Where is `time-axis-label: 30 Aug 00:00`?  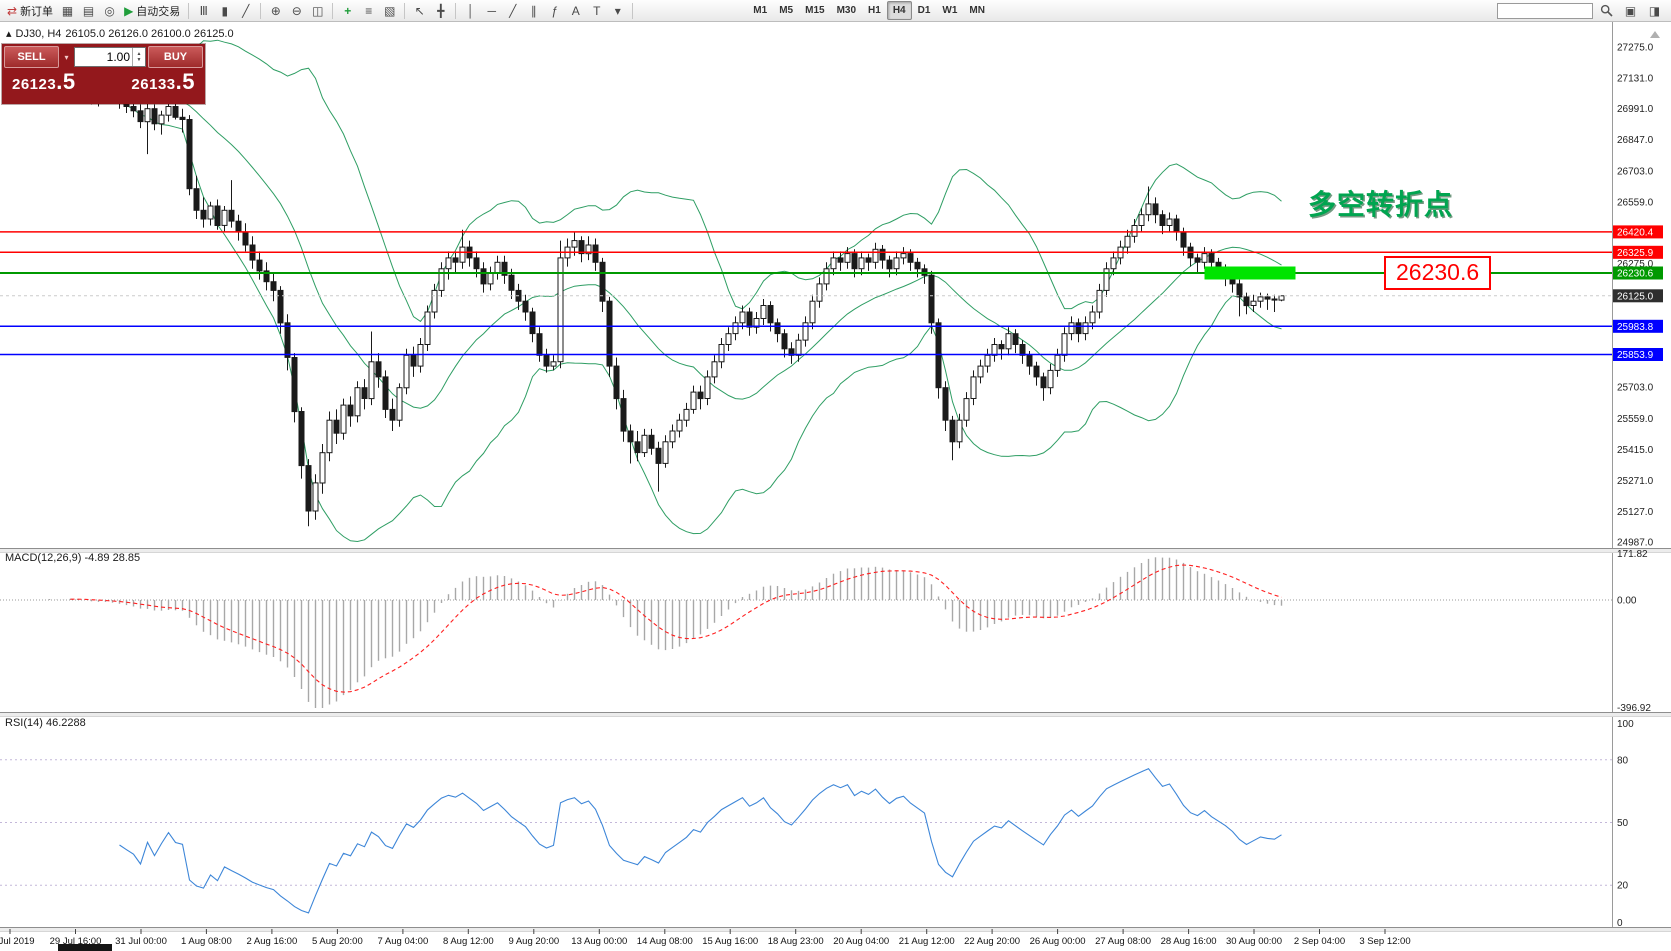
time-axis-label: 30 Aug 00:00 is located at coordinates (1254, 941).